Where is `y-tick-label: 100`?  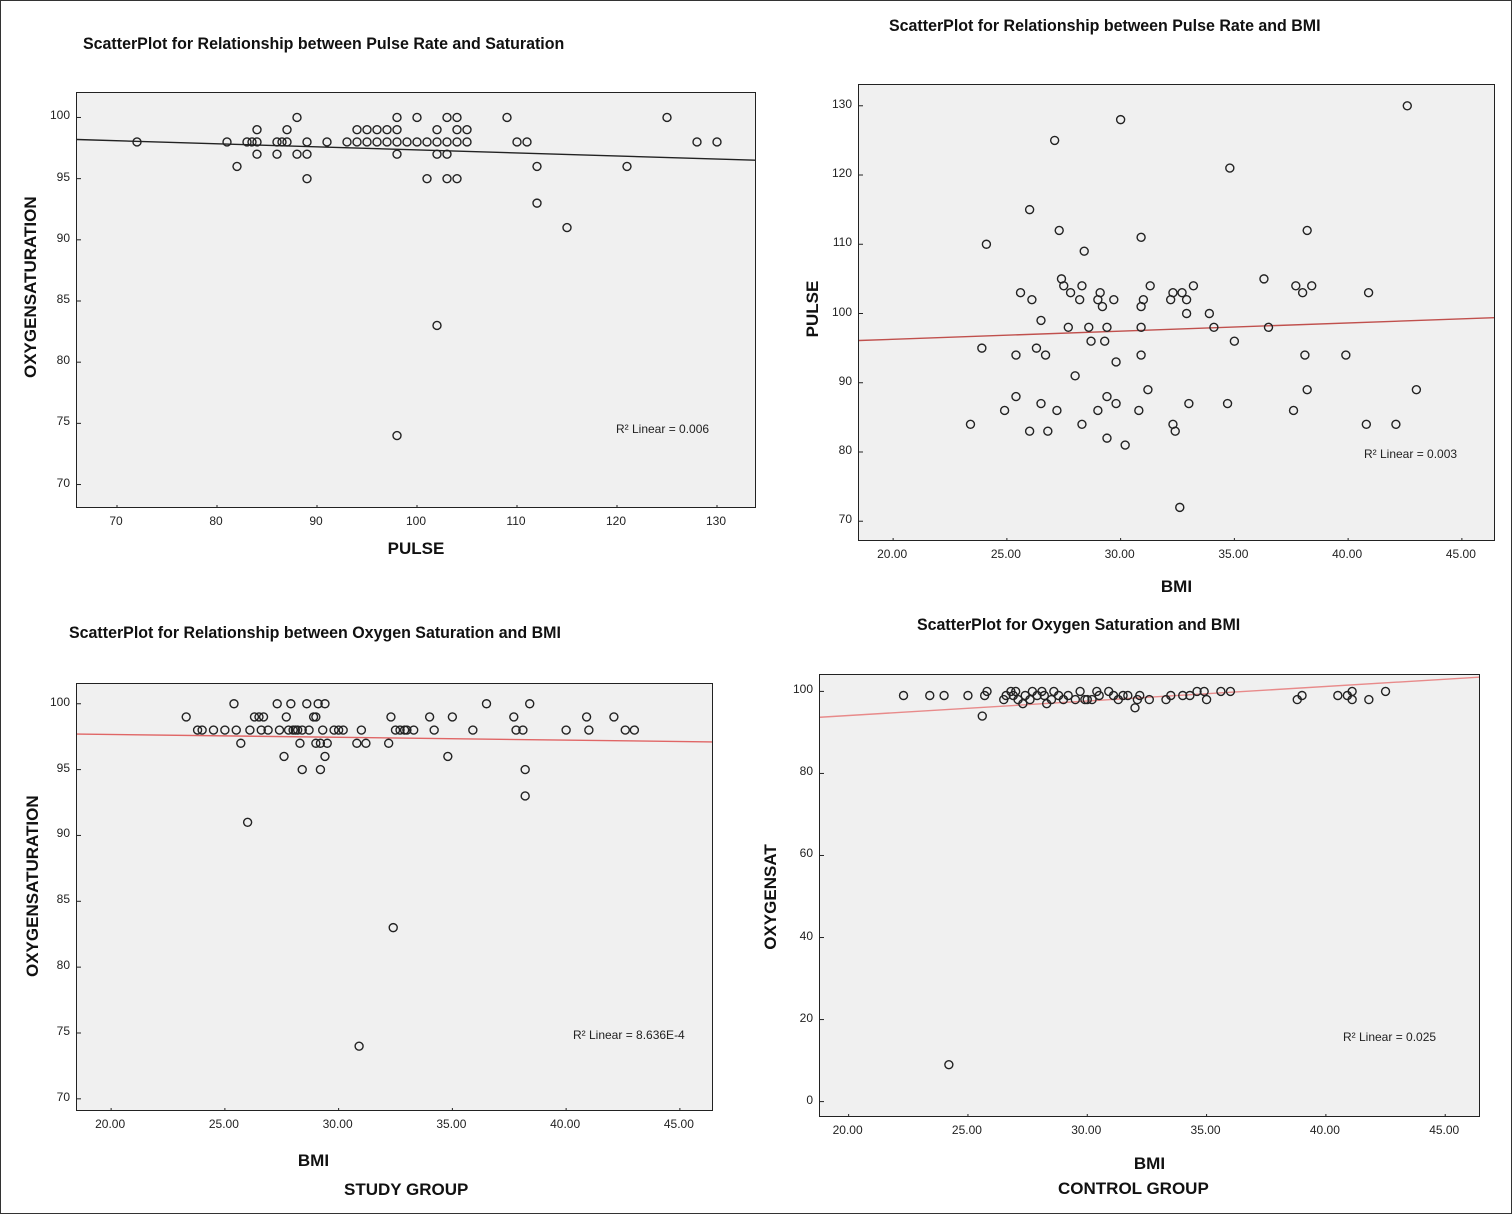 y-tick-label: 100 is located at coordinates (59, 701).